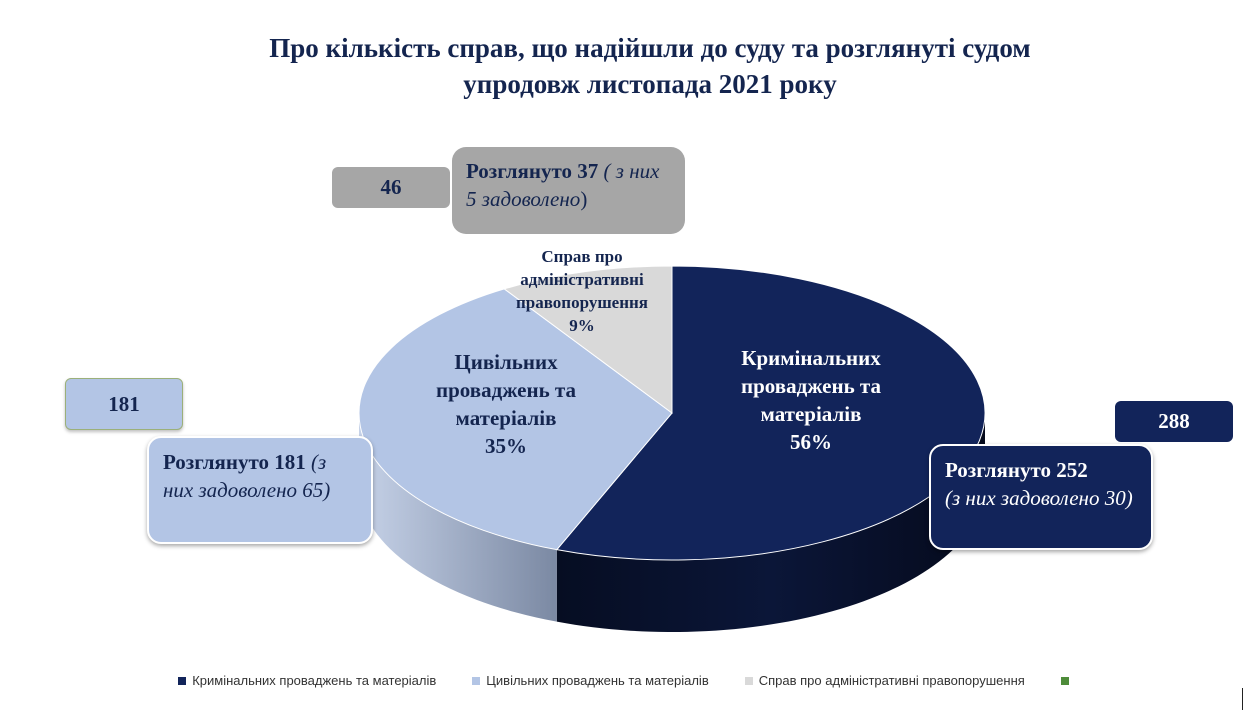  I want to click on slice-label-criminal: Кримінальних проваджень та матеріалів 56%, so click(811, 400).